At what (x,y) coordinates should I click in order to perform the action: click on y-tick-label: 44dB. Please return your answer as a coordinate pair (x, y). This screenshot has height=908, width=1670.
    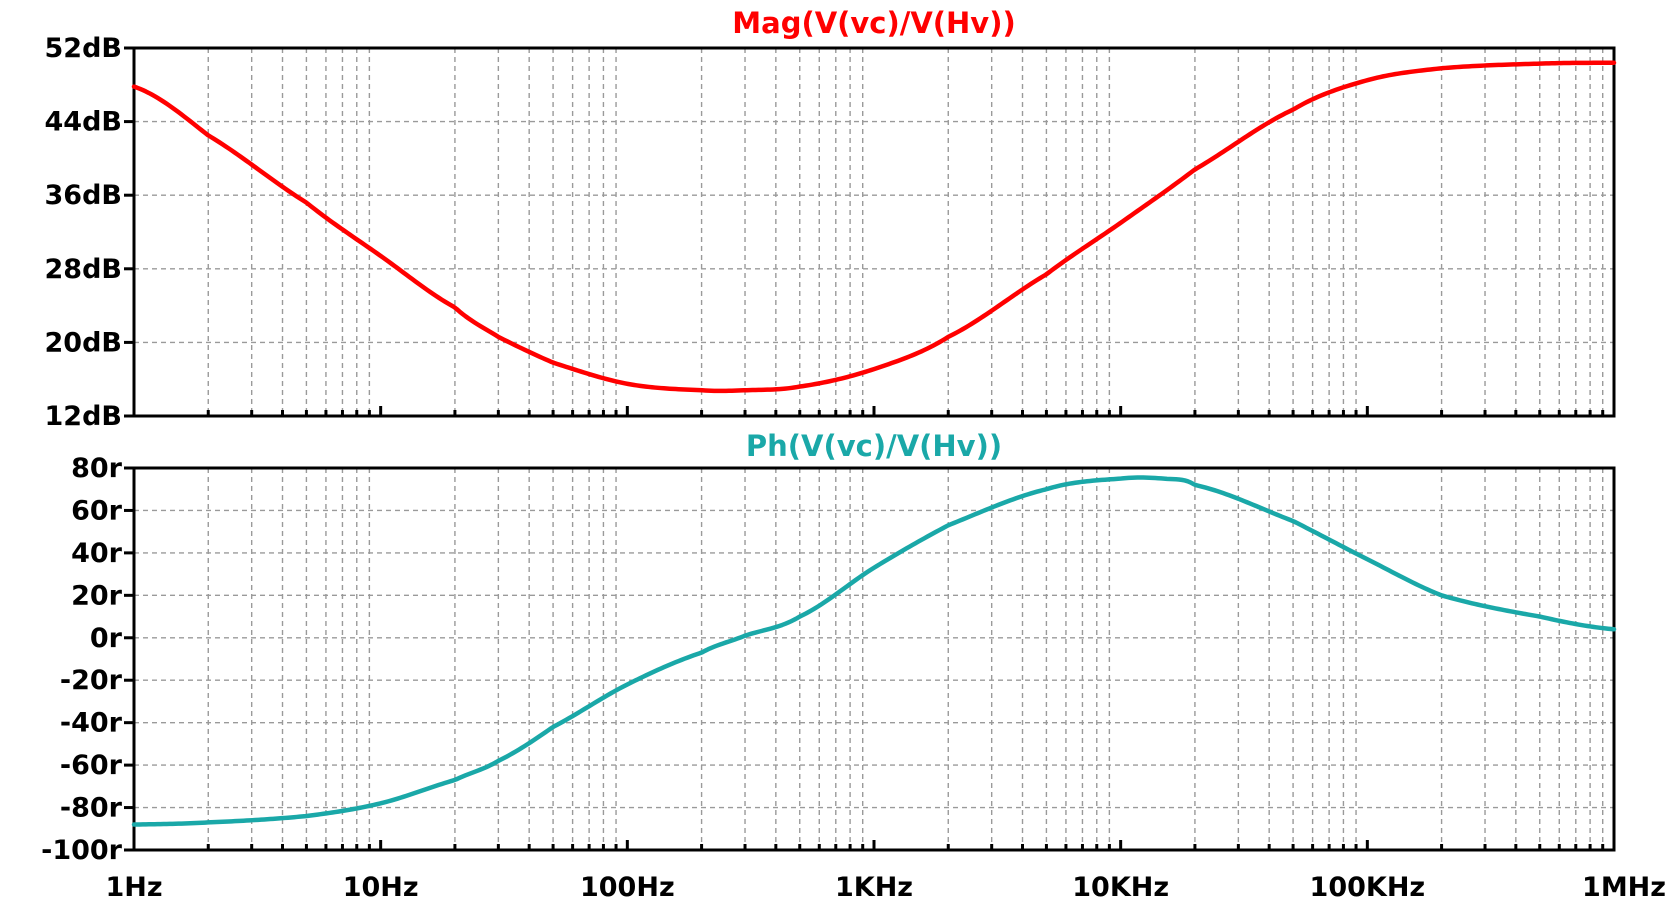
    Looking at the image, I should click on (83, 122).